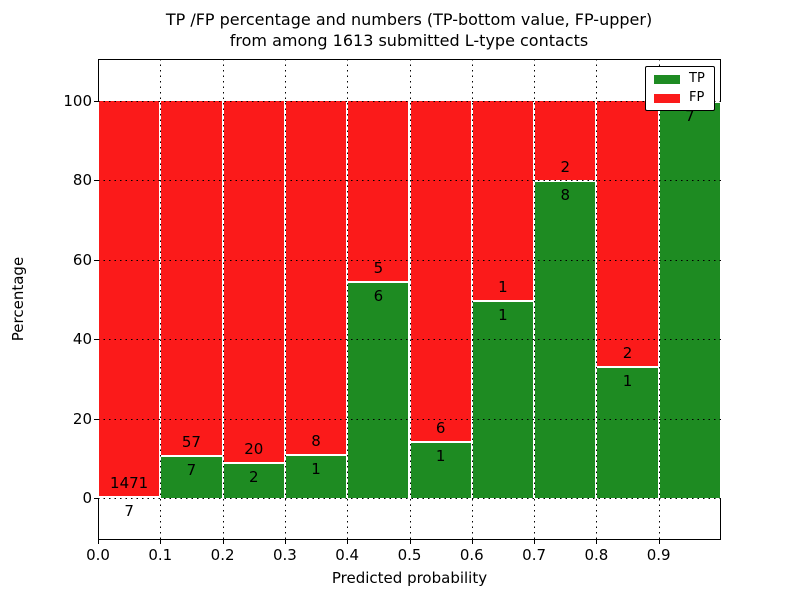  What do you see at coordinates (658, 555) in the screenshot?
I see `x-tick-label: 0.9` at bounding box center [658, 555].